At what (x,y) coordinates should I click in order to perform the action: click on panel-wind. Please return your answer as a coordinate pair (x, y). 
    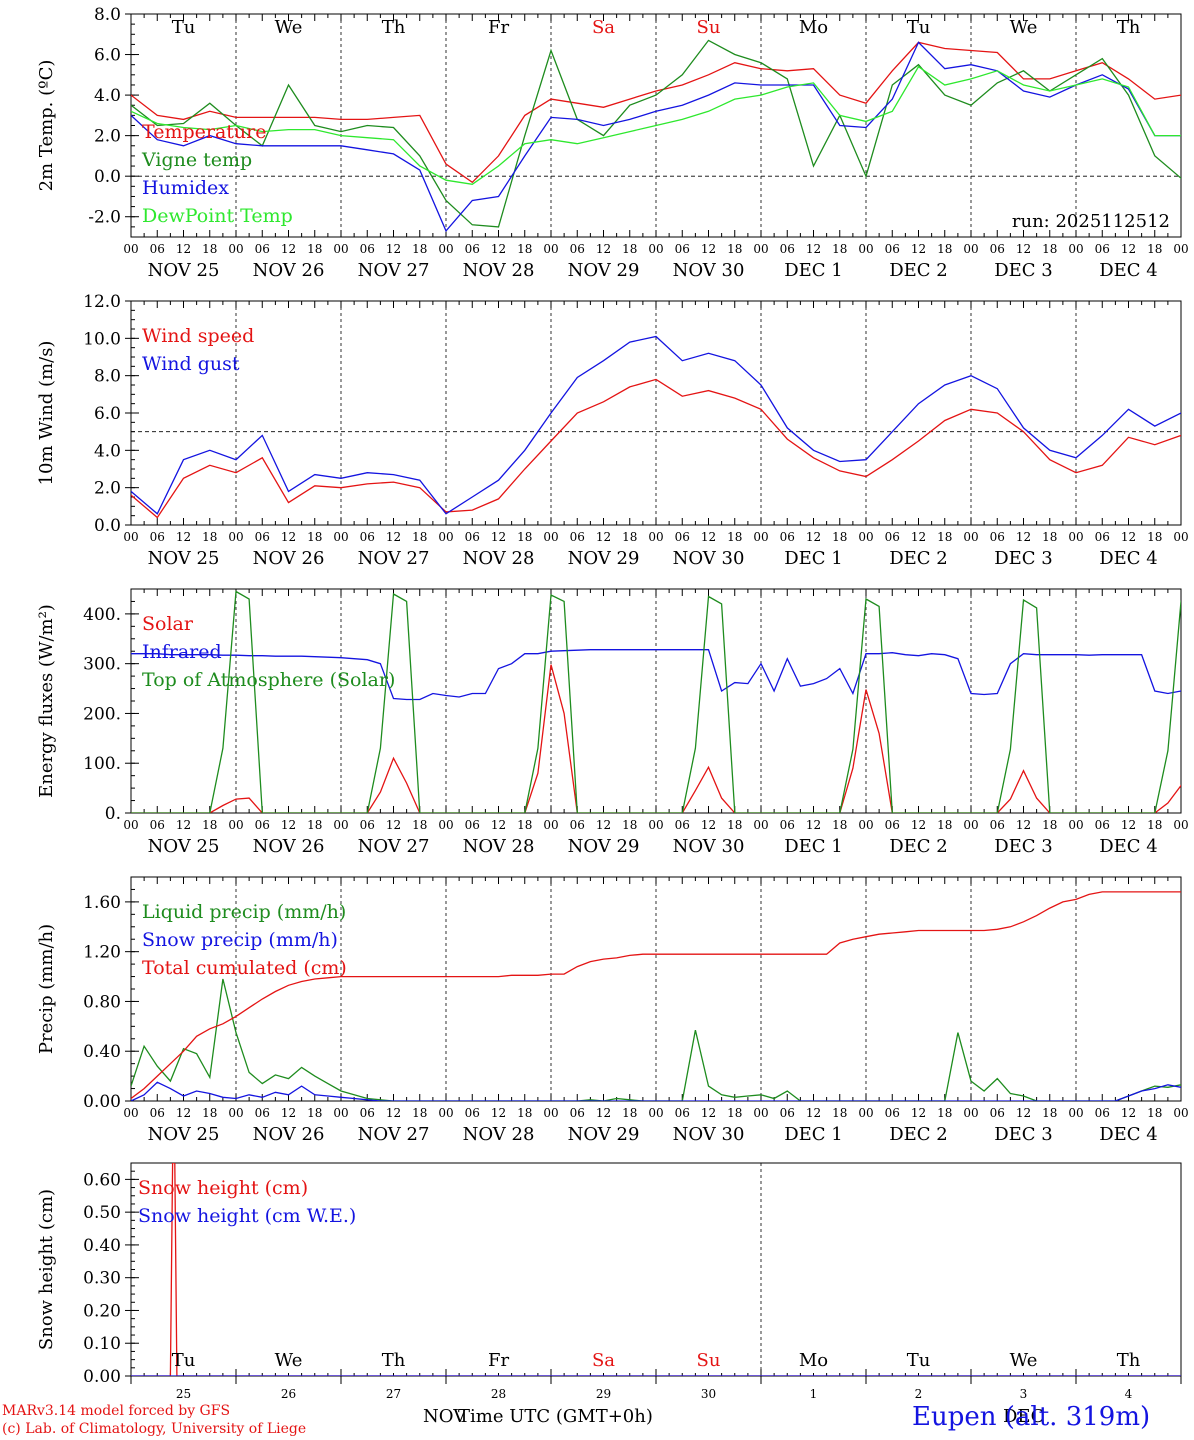
    Looking at the image, I should click on (653, 413).